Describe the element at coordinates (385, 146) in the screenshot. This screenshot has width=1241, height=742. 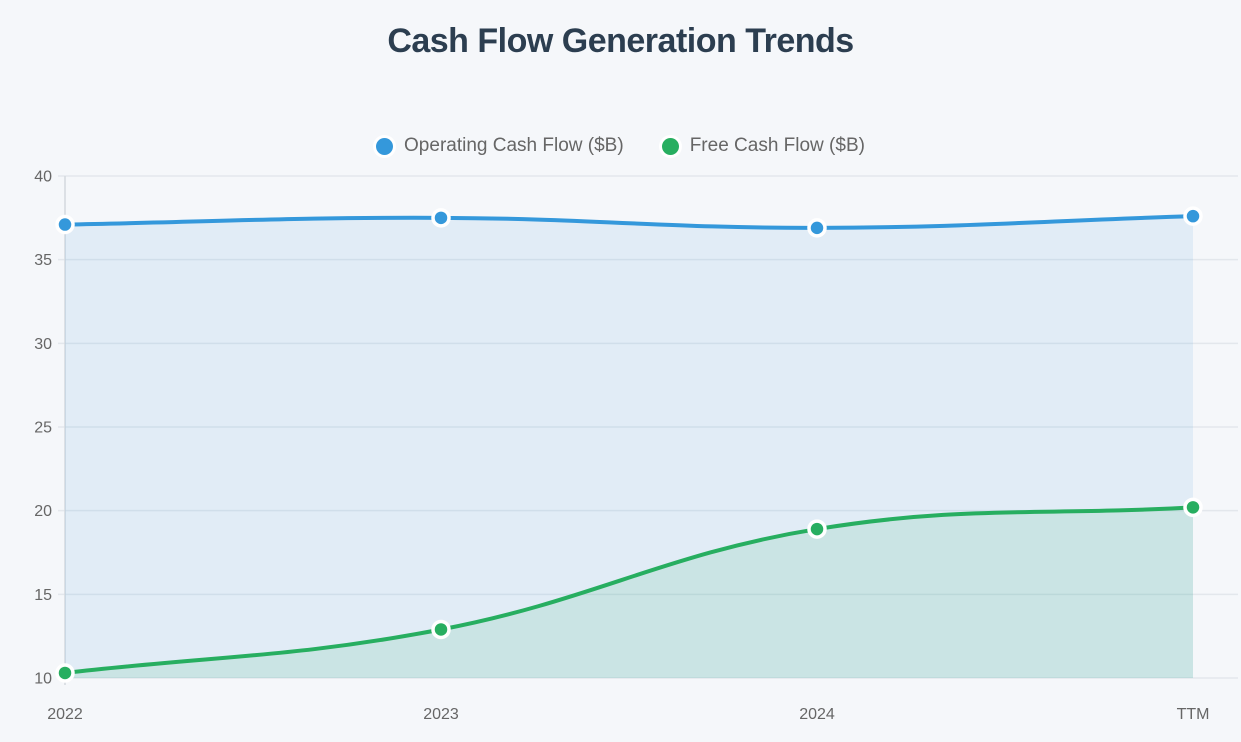
I see `legend-dot-operating-icon` at that location.